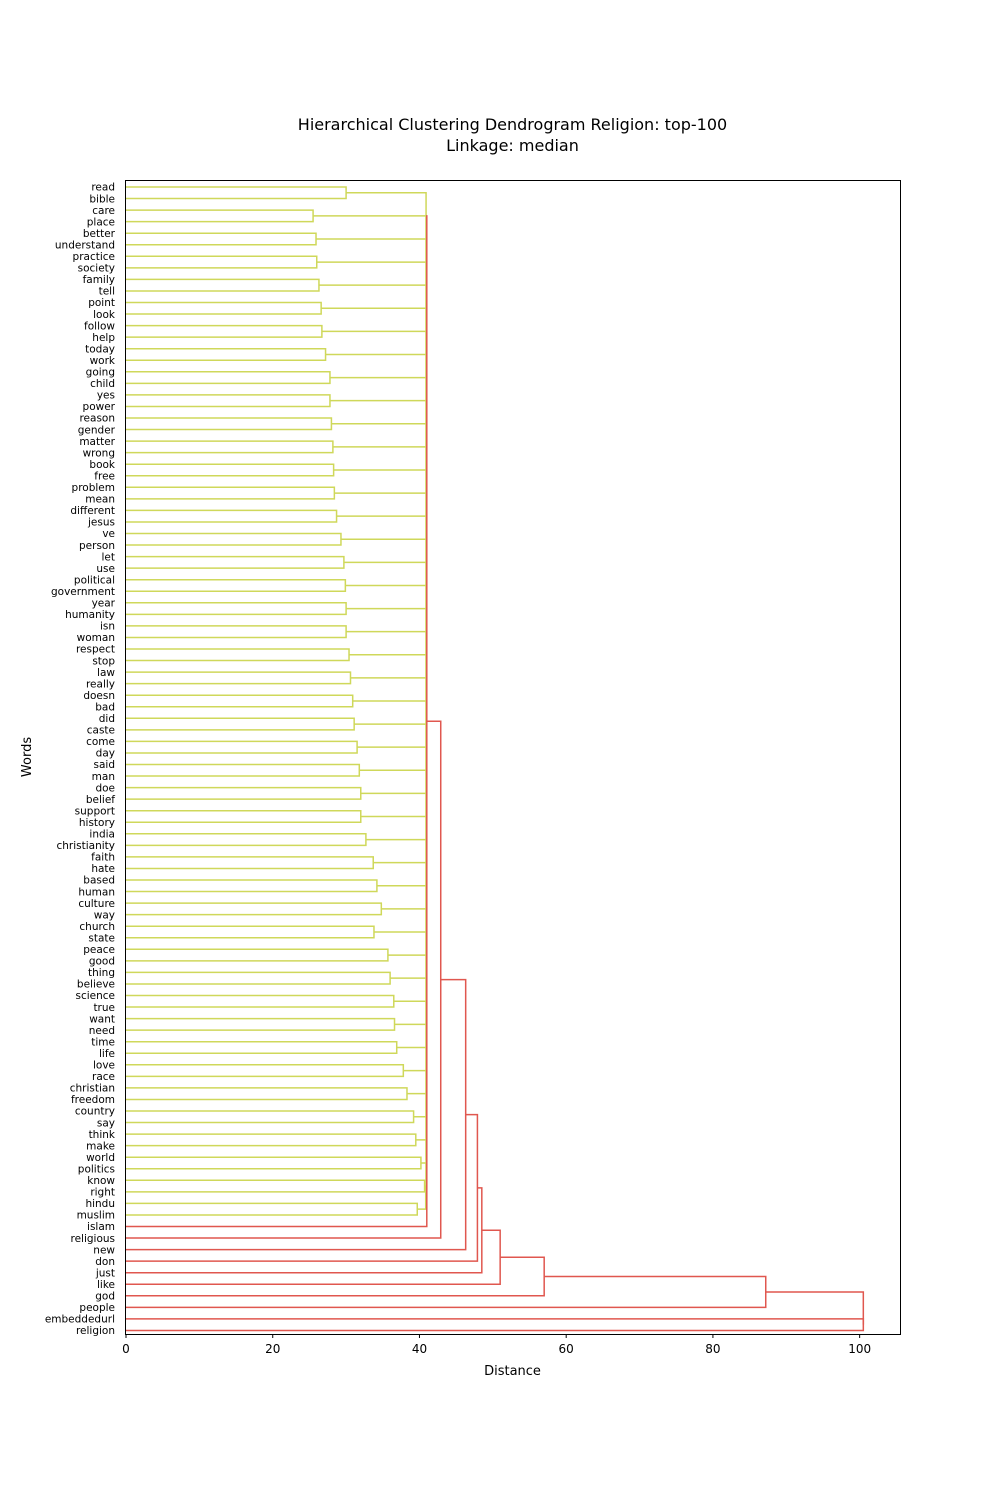 This screenshot has width=1000, height=1500. I want to click on leaf-label: politics, so click(96, 1169).